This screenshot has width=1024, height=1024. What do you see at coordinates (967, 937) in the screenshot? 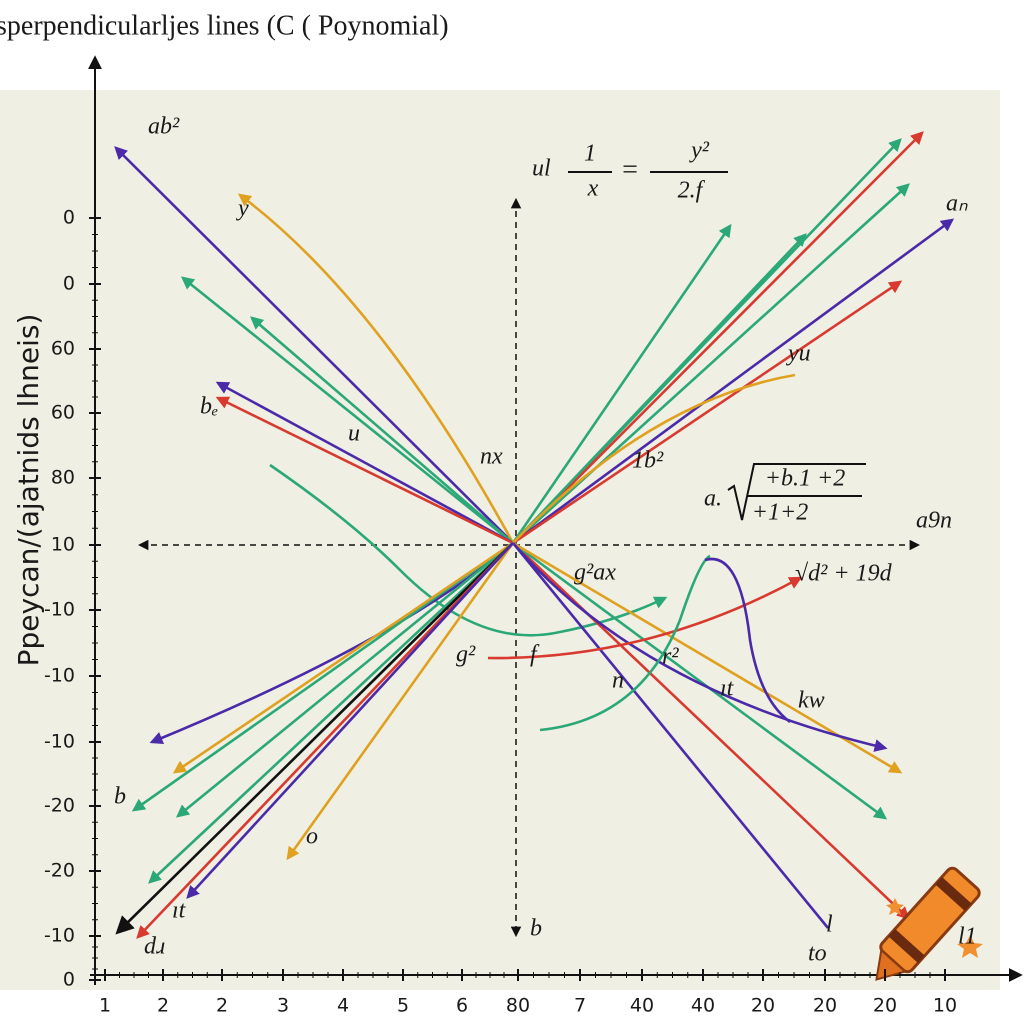
I see `annotation: l1` at bounding box center [967, 937].